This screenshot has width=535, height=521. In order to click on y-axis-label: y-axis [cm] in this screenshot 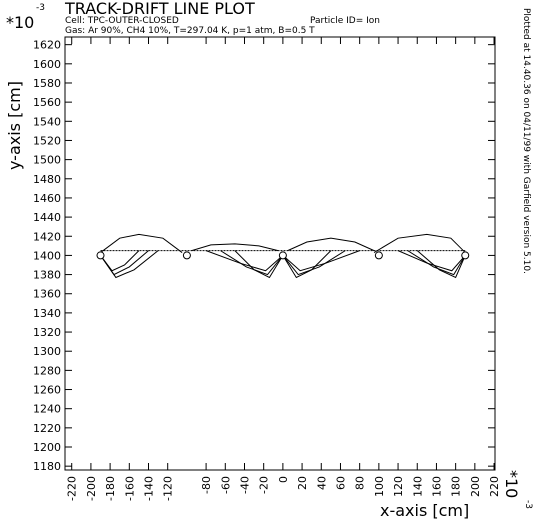, I will do `click(14, 125)`.